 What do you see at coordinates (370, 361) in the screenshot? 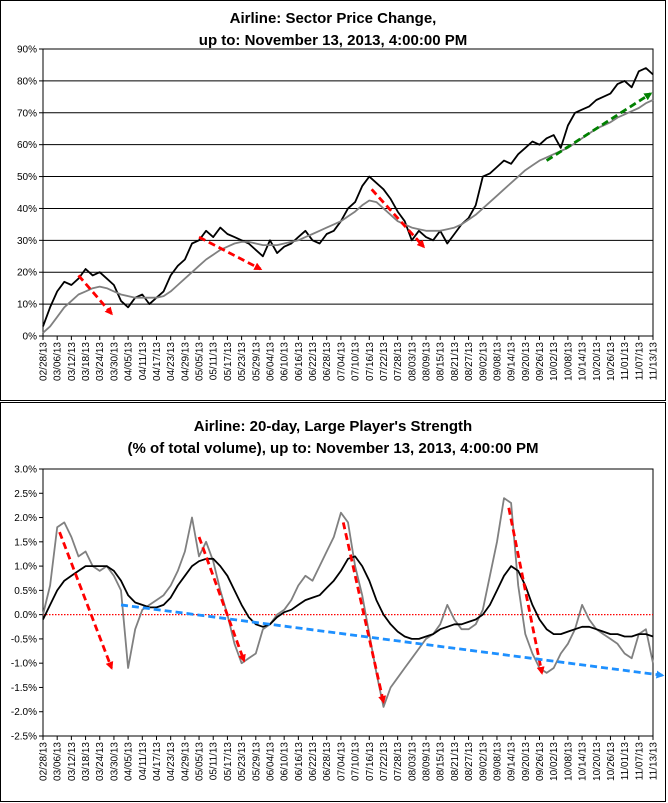
I see `c1-x-tick-label: 07/16/13` at bounding box center [370, 361].